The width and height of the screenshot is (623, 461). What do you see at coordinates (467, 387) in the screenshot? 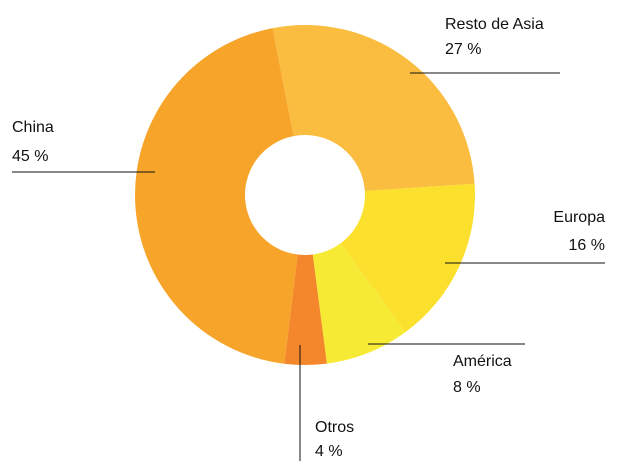
I see `value-label: 8 %` at bounding box center [467, 387].